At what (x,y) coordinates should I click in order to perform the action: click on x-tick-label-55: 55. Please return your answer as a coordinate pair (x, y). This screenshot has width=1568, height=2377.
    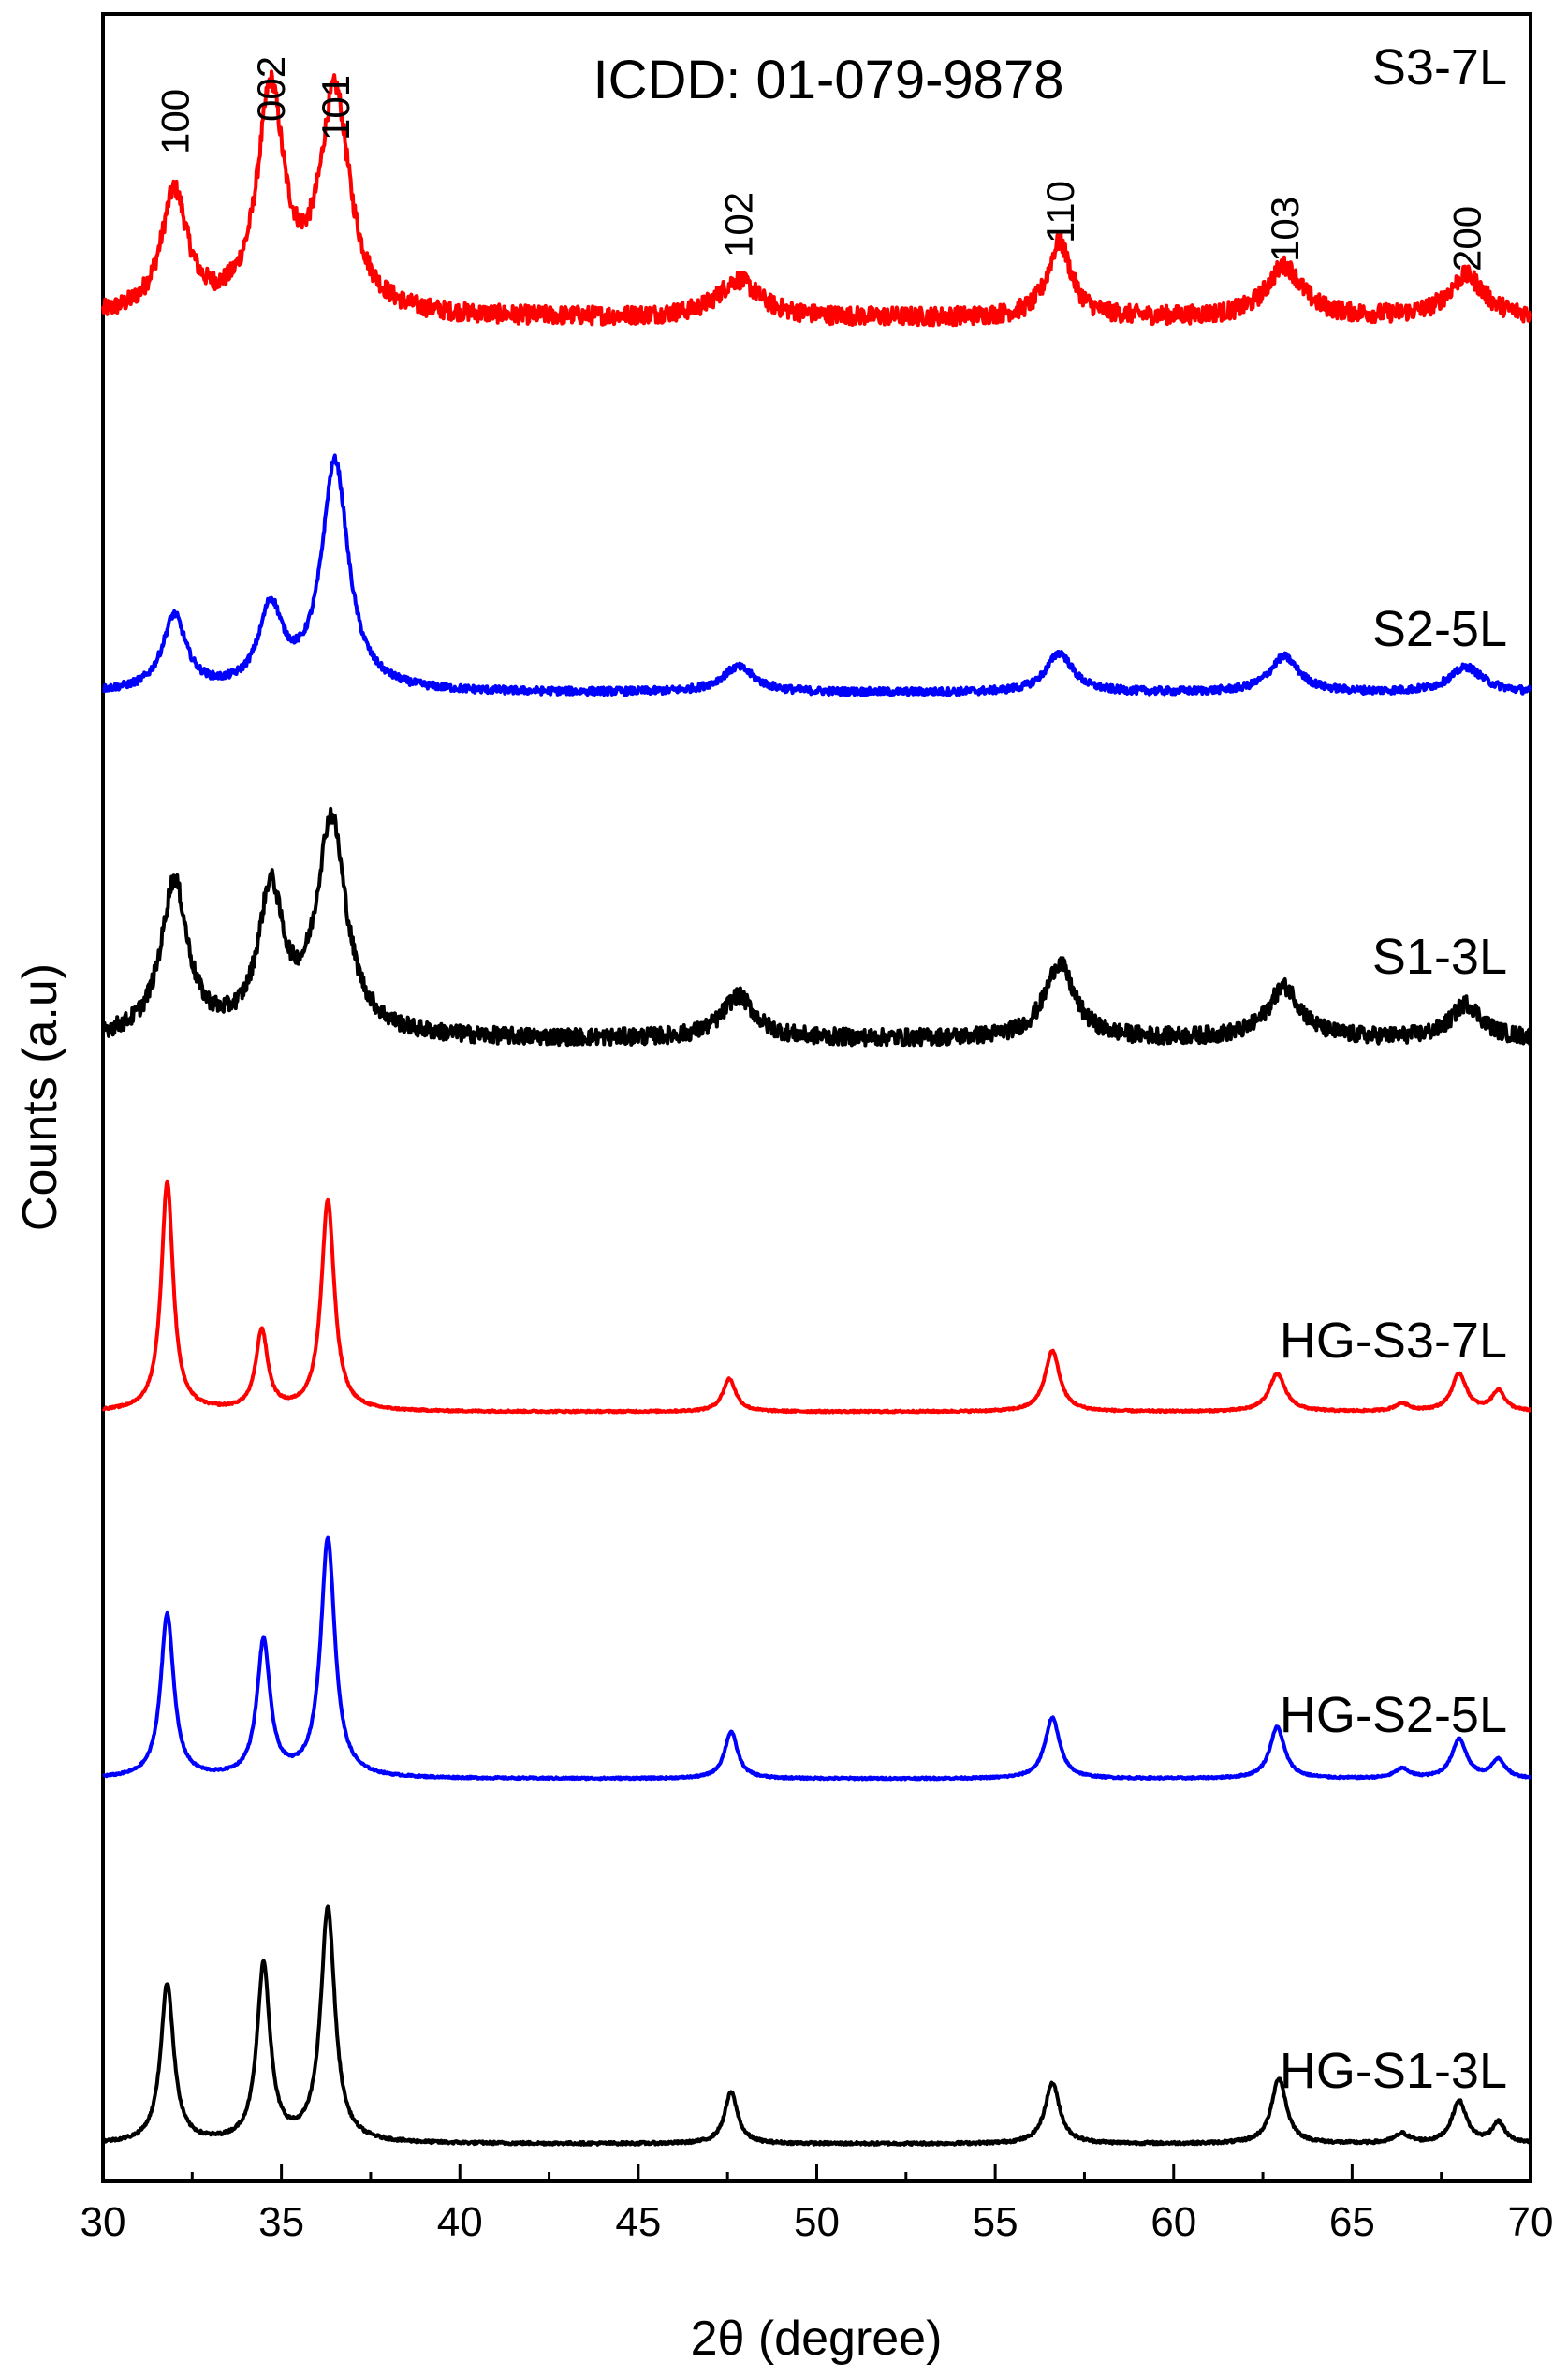
    Looking at the image, I should click on (996, 2222).